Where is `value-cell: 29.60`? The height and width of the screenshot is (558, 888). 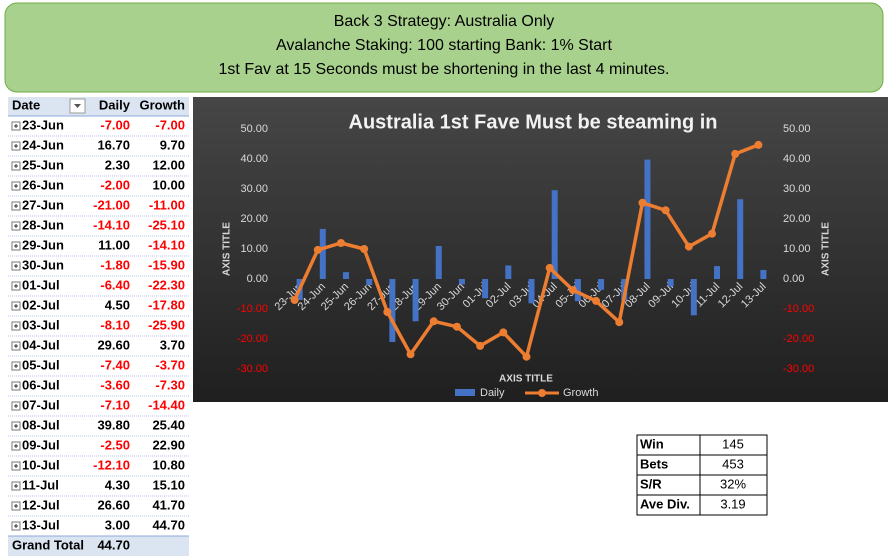 value-cell: 29.60 is located at coordinates (113, 344).